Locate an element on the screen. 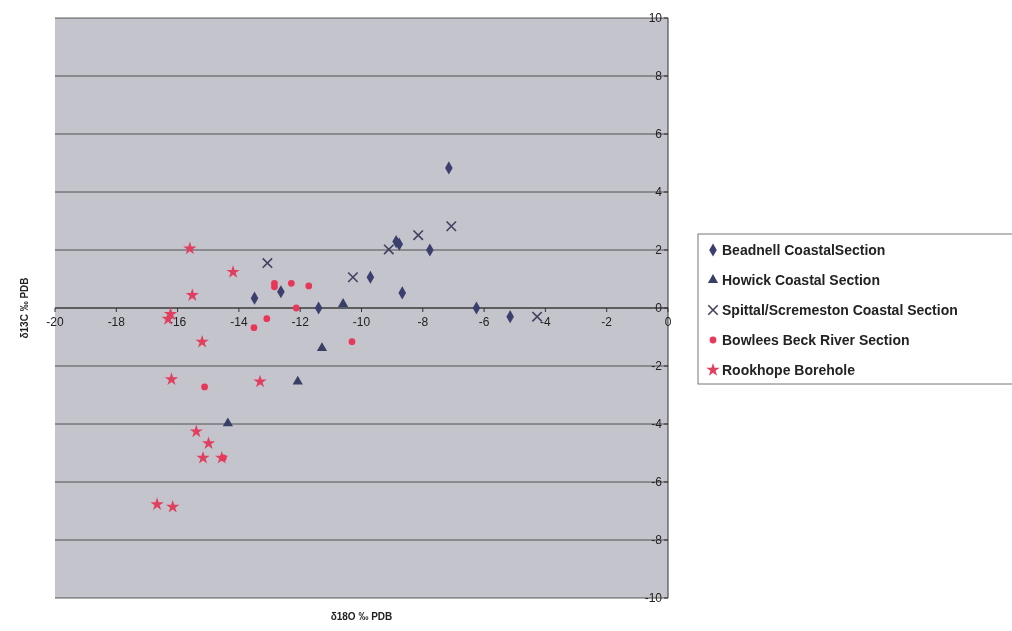  y-tick-label: 2 is located at coordinates (659, 250).